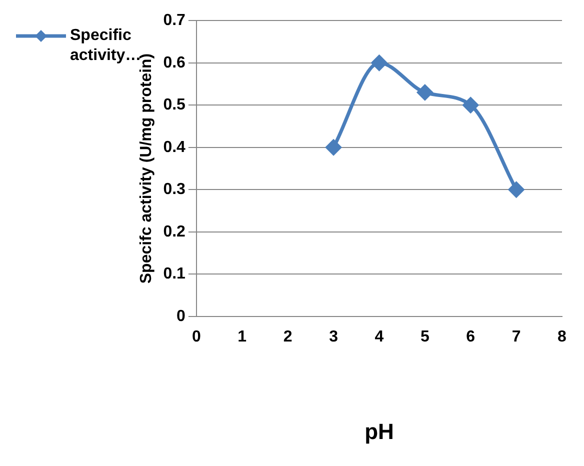  What do you see at coordinates (242, 337) in the screenshot?
I see `x-tick-label: 1` at bounding box center [242, 337].